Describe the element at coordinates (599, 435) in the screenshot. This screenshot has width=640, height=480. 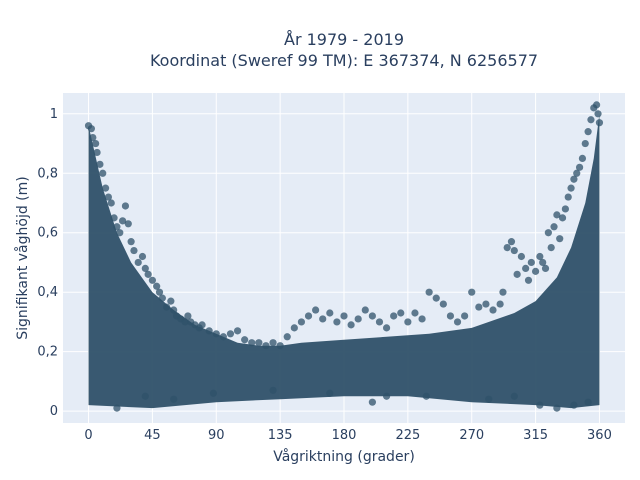
I see `x-tick-label: 360` at that location.